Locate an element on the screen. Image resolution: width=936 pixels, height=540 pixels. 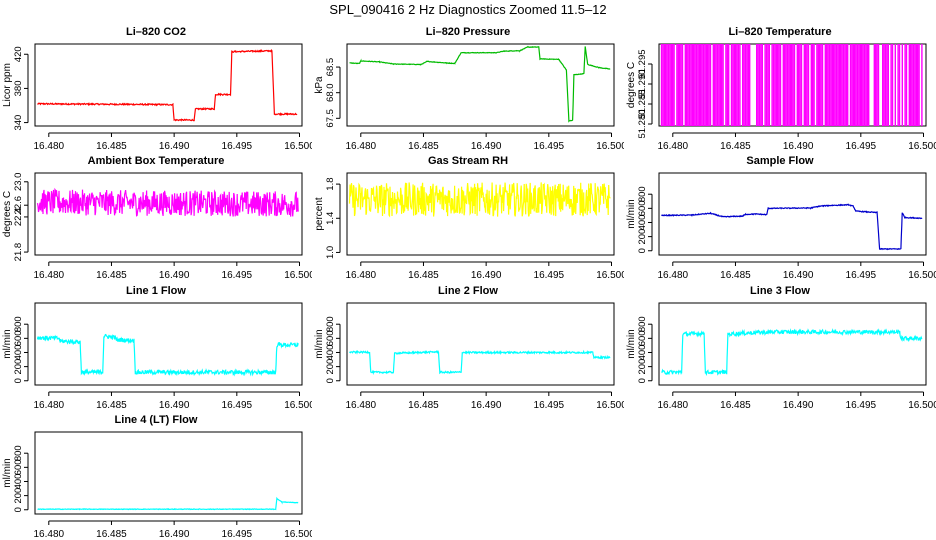
y-tick-label: 23.0 is located at coordinates (18, 182).